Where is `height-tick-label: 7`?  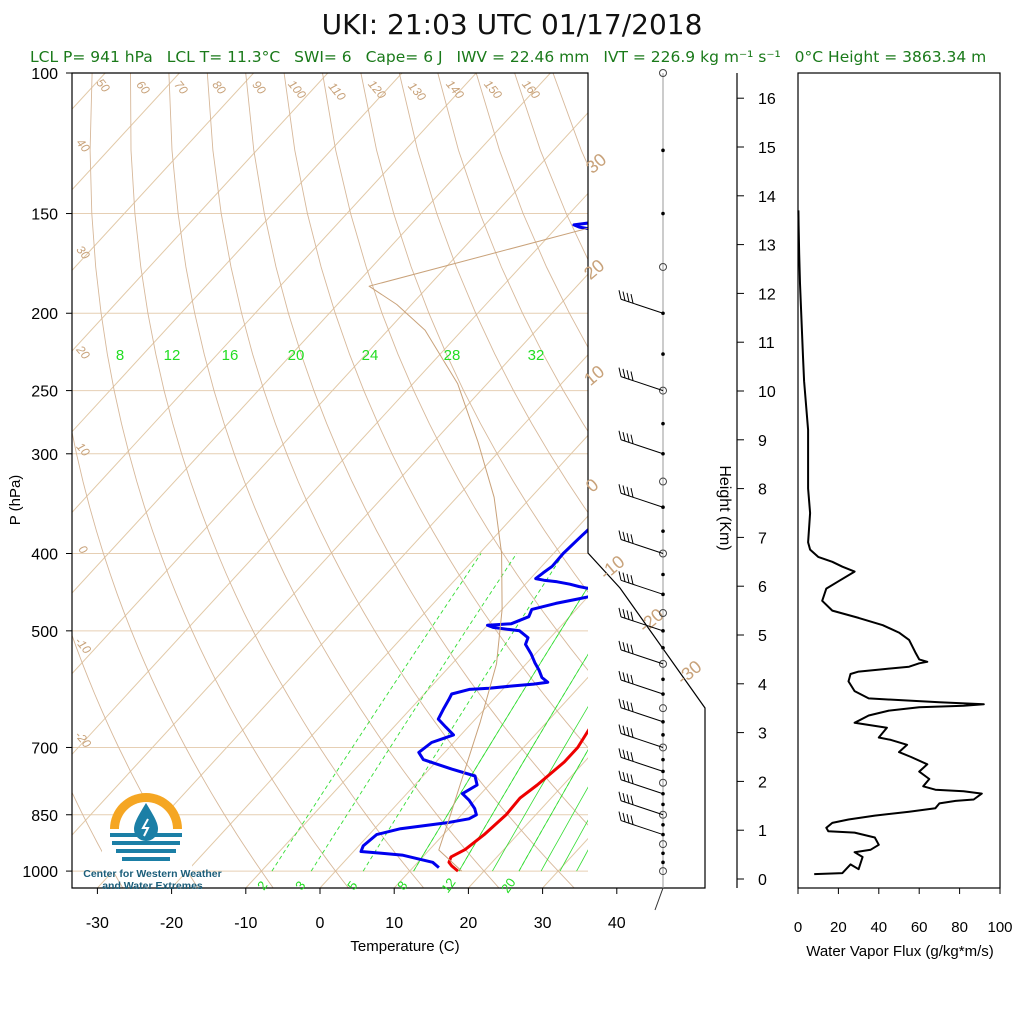 height-tick-label: 7 is located at coordinates (762, 538).